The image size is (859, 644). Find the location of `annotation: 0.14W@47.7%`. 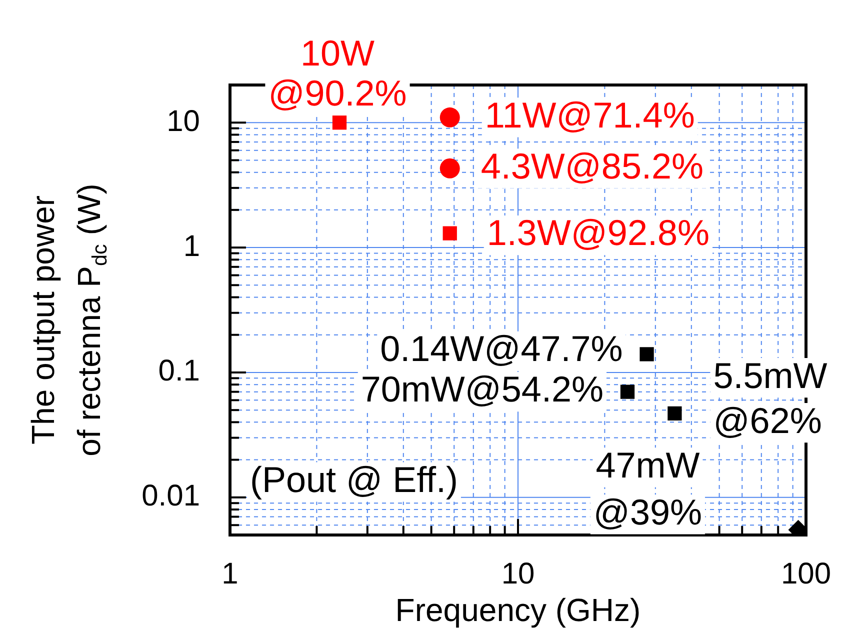

annotation: 0.14W@47.7% is located at coordinates (501, 349).